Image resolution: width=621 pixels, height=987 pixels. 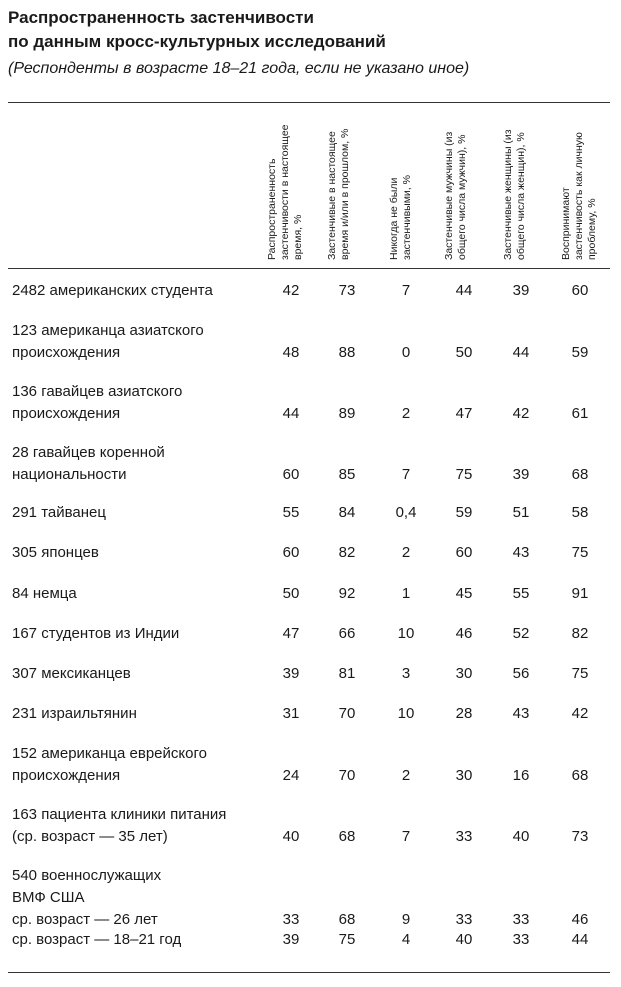 What do you see at coordinates (406, 512) in the screenshot?
I see `table-cell: 0,4` at bounding box center [406, 512].